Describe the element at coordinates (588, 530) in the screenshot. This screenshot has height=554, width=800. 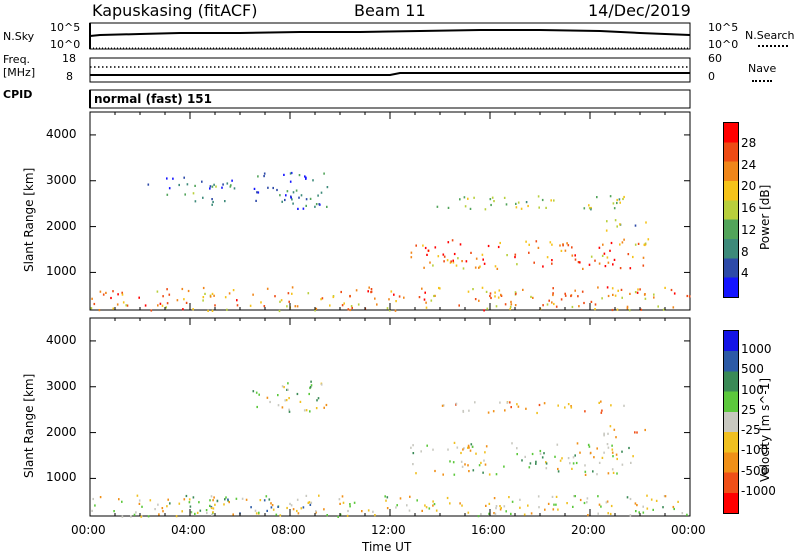
I see `xtick-label: 20:00` at that location.